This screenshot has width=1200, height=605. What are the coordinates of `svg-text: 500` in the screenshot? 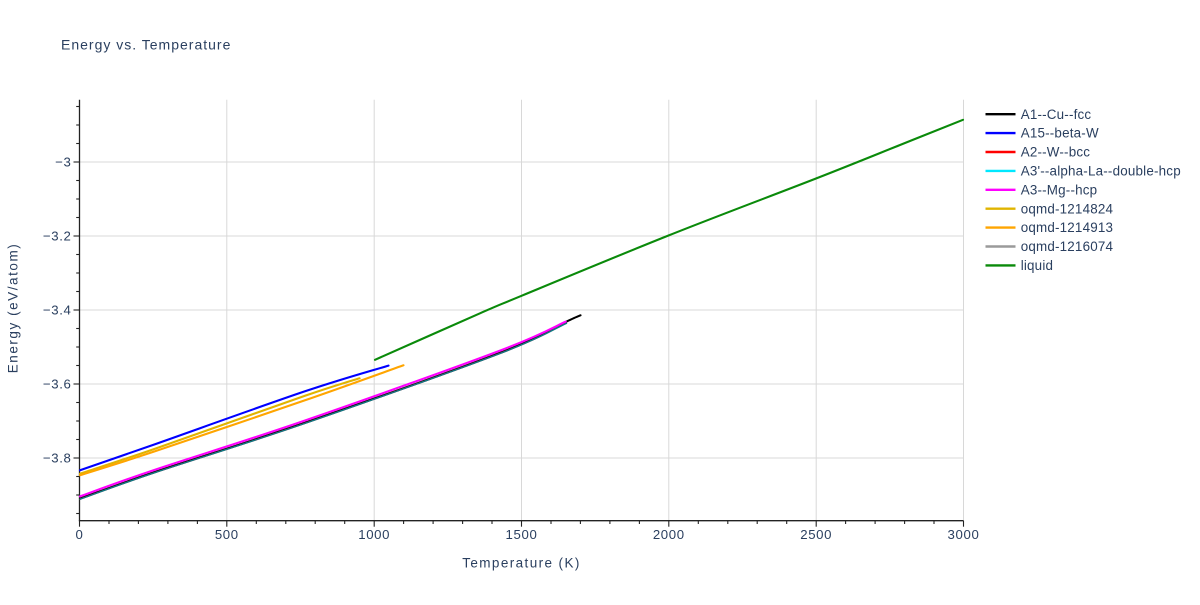 It's located at (227, 534).